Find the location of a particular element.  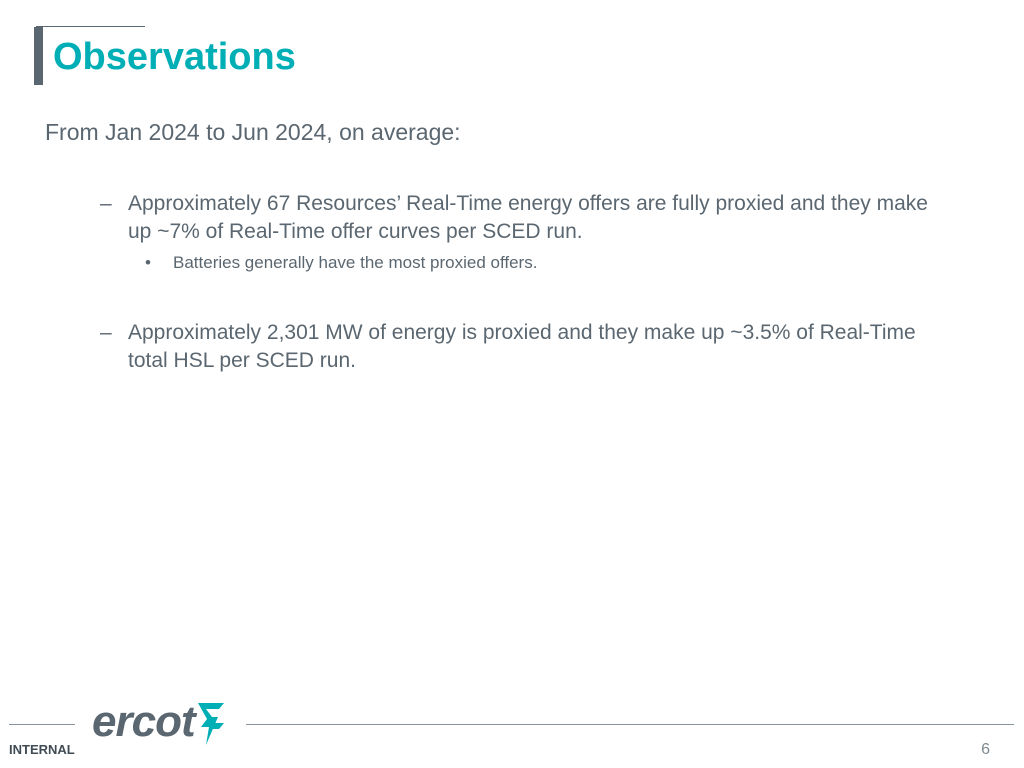

logo-wordmark: ercot is located at coordinates (144, 721).